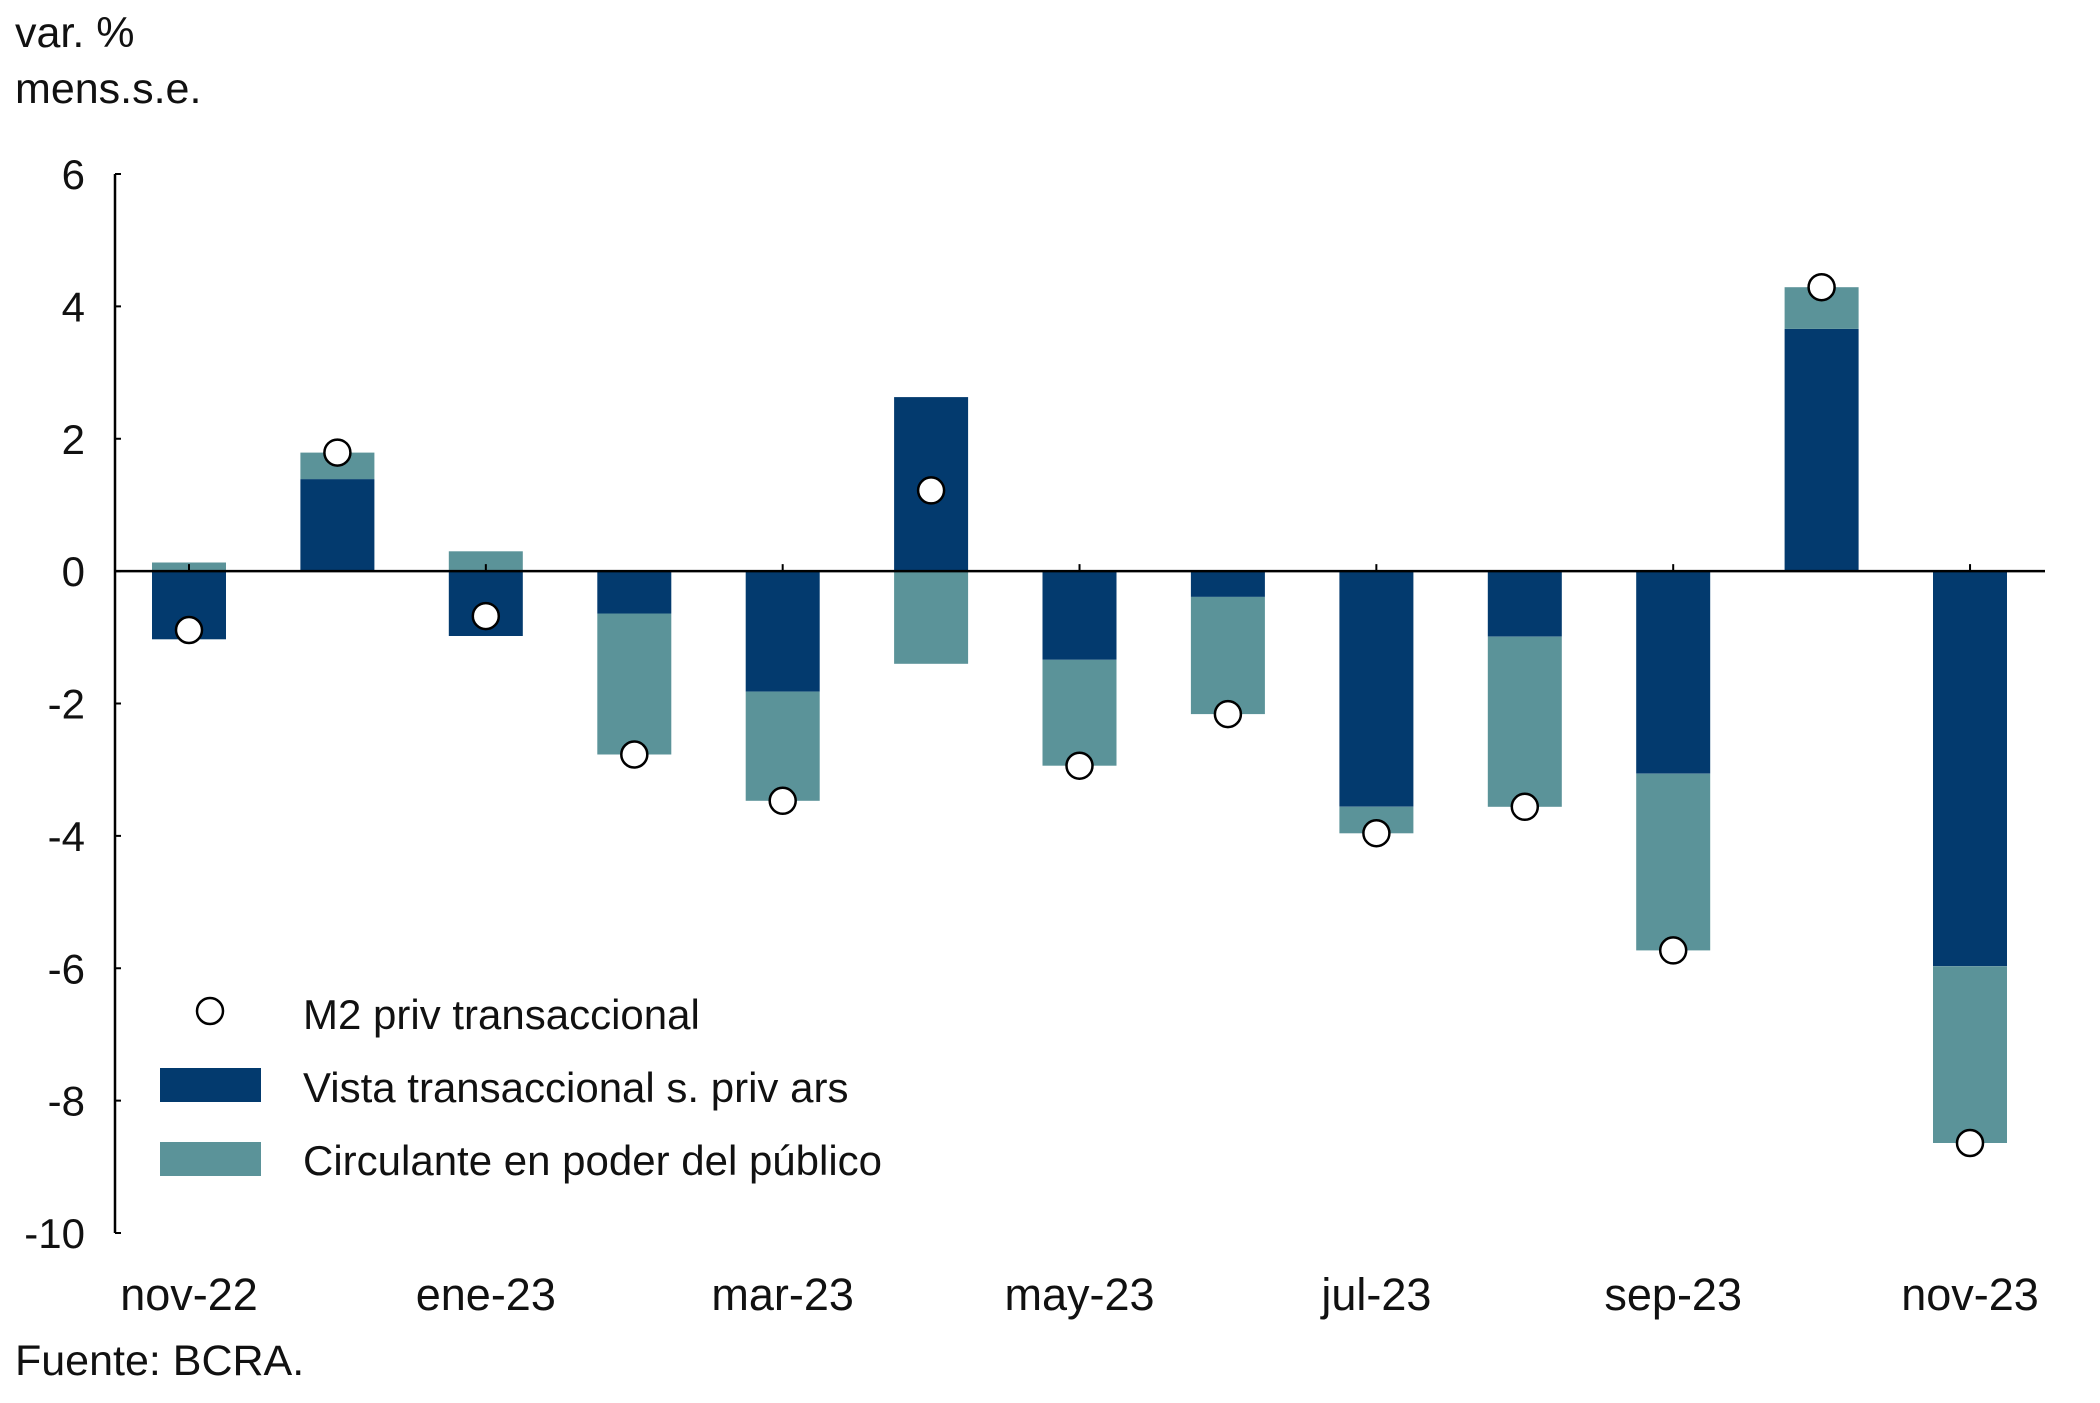 Image resolution: width=2100 pixels, height=1403 pixels. What do you see at coordinates (189, 1294) in the screenshot?
I see `x-tick-label: nov-22` at bounding box center [189, 1294].